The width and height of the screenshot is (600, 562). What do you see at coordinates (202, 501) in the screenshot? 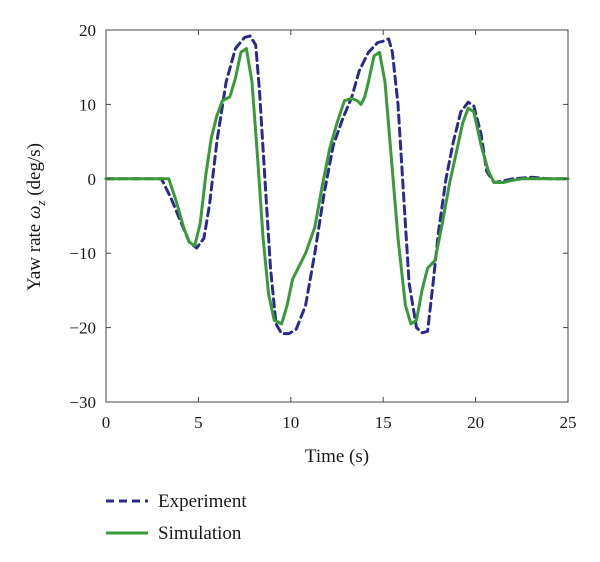
I see `legend-label-experiment: Experiment` at bounding box center [202, 501].